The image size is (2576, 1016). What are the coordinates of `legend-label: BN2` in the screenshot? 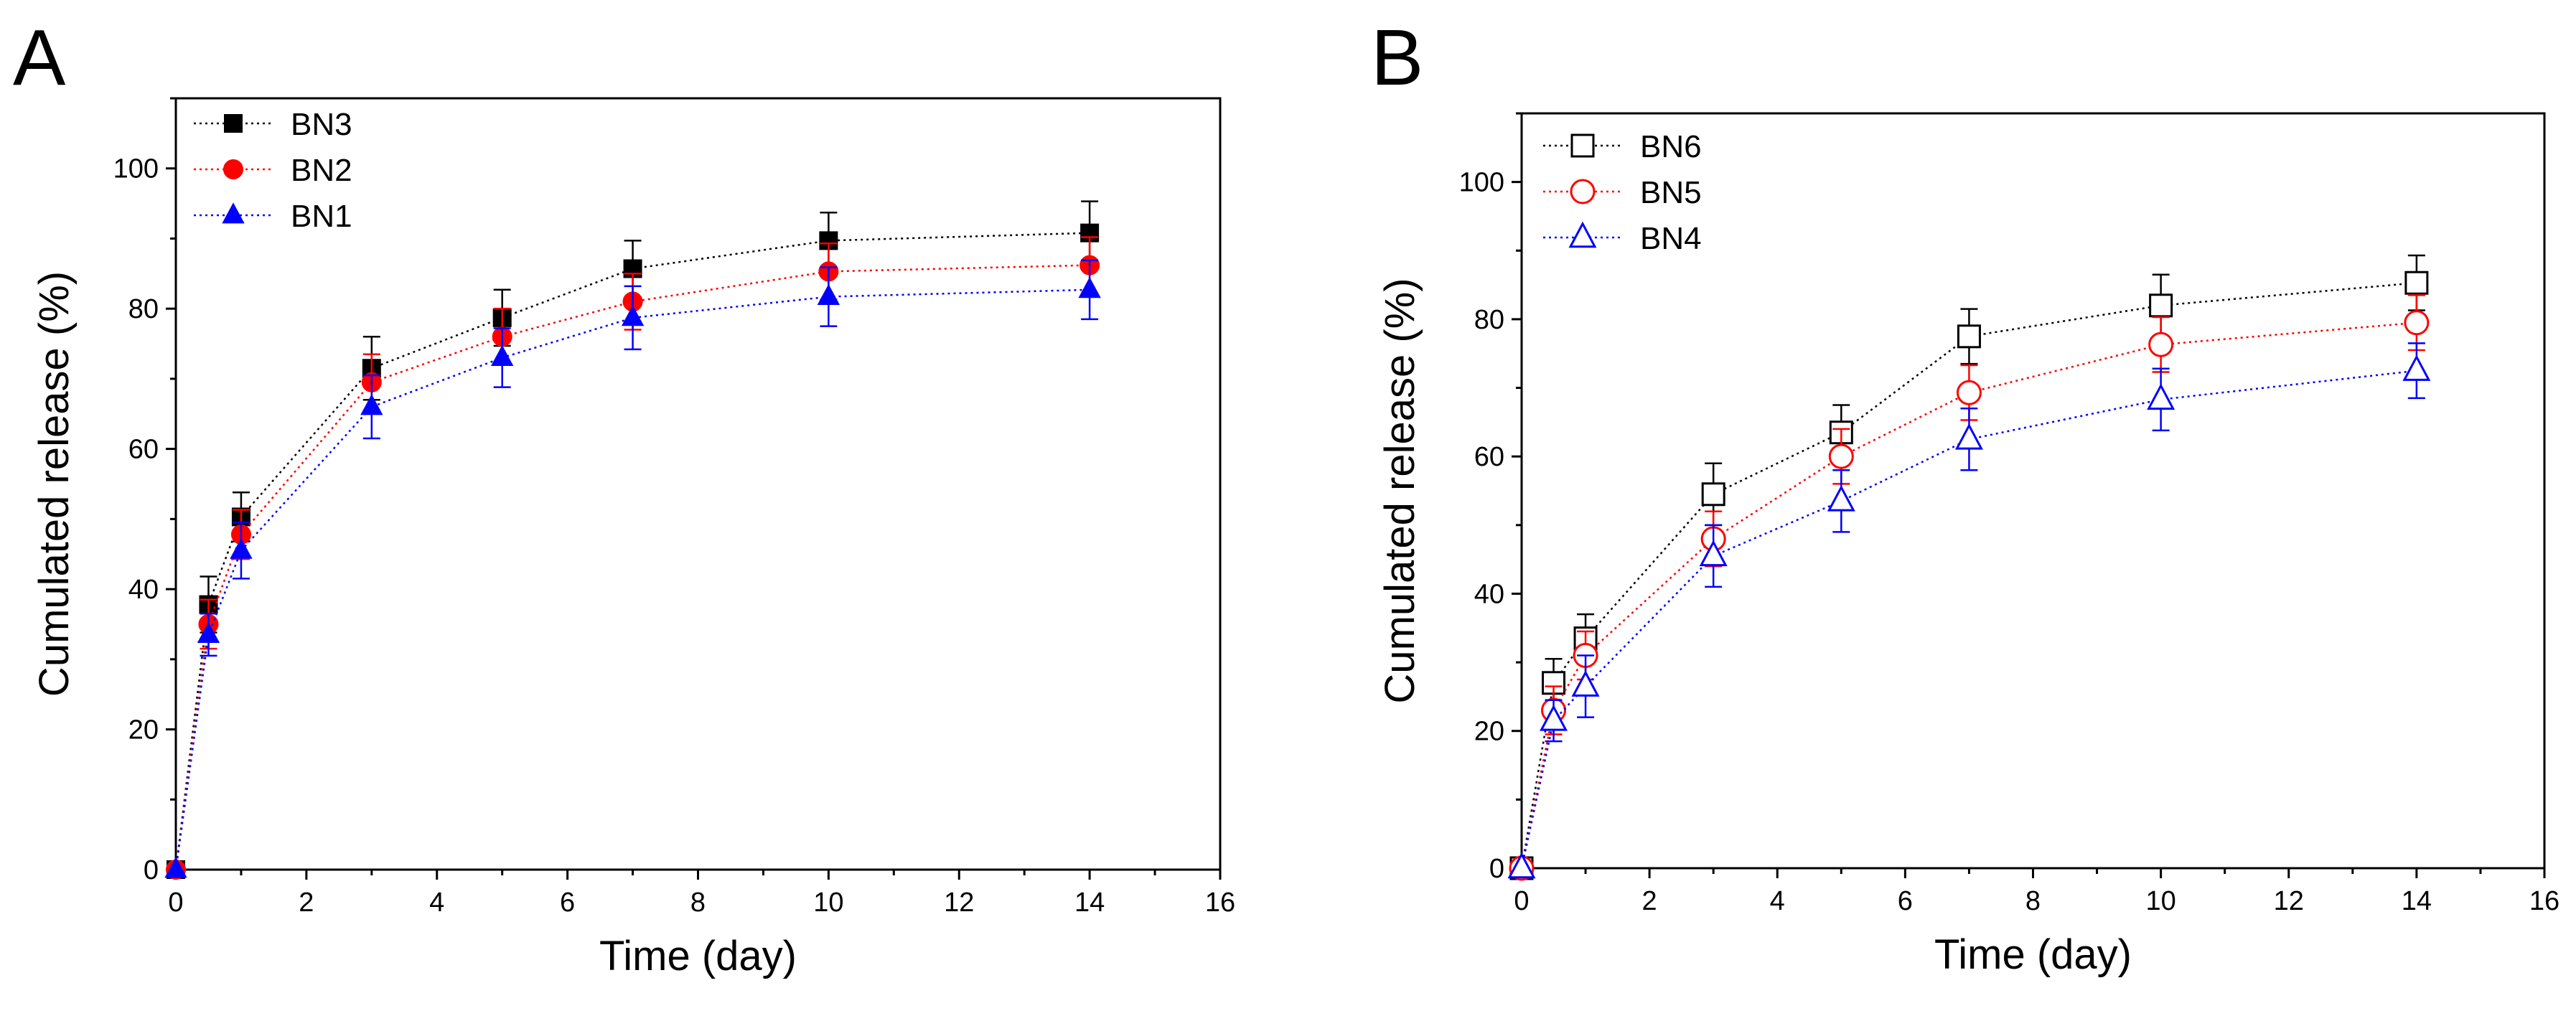 It's located at (322, 170).